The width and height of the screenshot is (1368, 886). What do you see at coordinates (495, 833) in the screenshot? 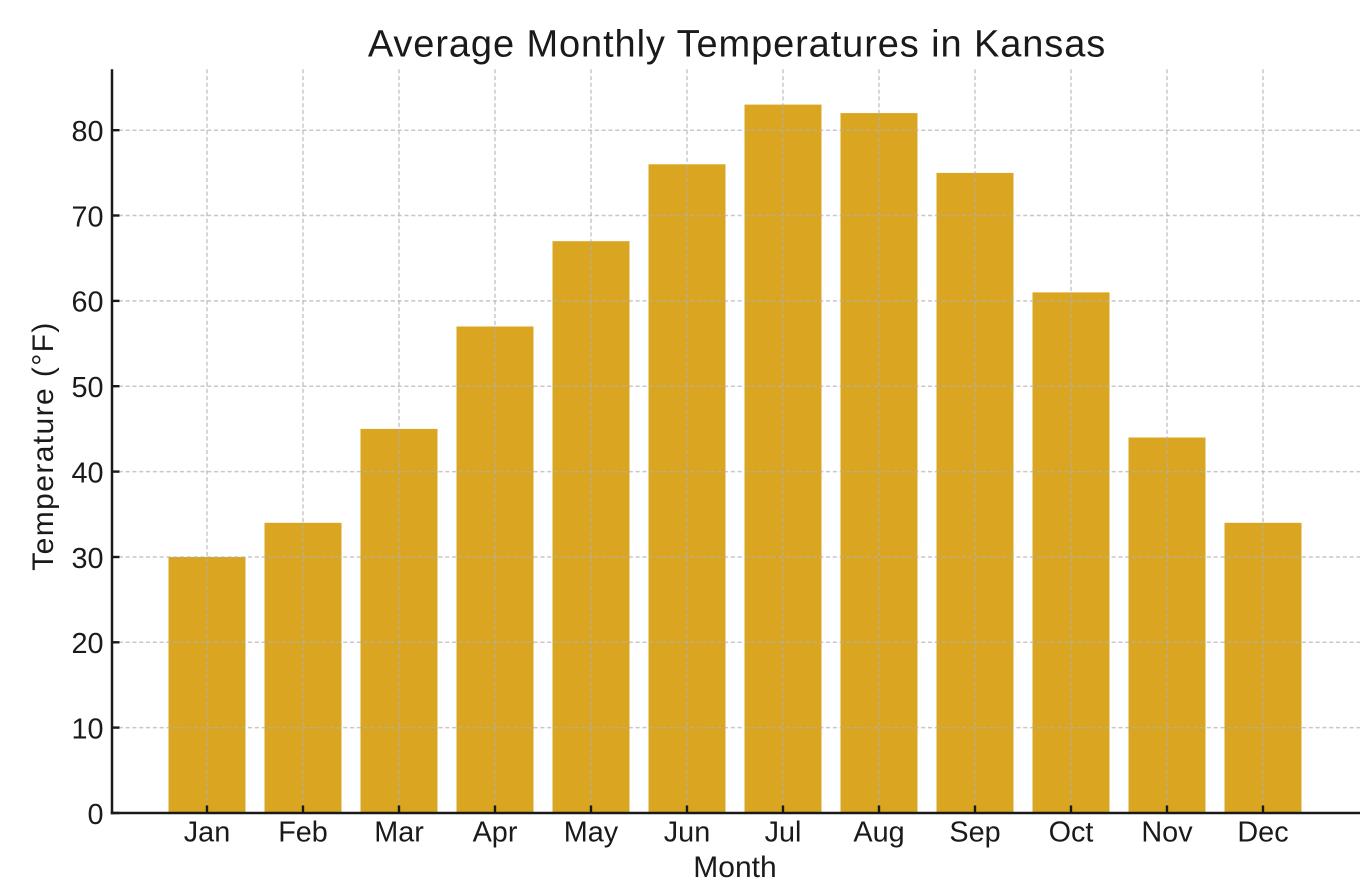
I see `svg-text: Apr` at bounding box center [495, 833].